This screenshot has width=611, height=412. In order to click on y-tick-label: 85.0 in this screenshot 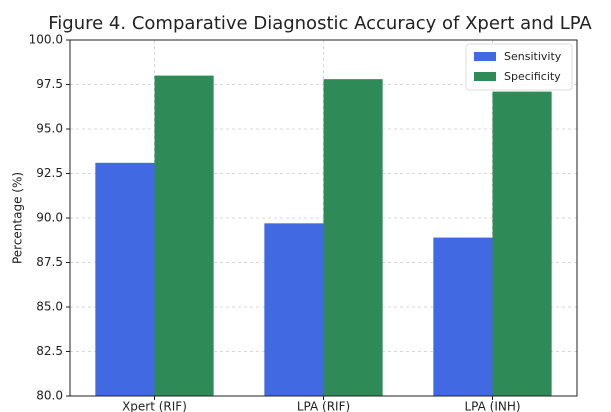, I will do `click(49, 307)`.